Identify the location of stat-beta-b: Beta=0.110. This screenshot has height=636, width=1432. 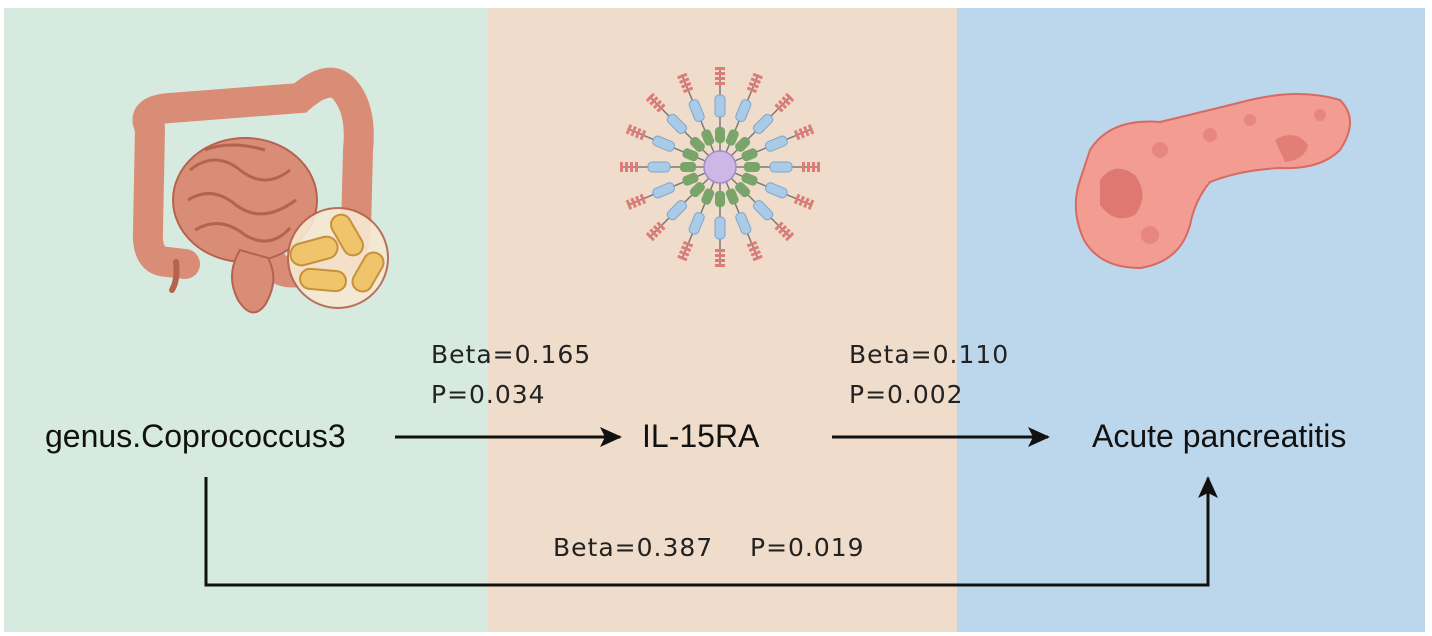
(929, 354).